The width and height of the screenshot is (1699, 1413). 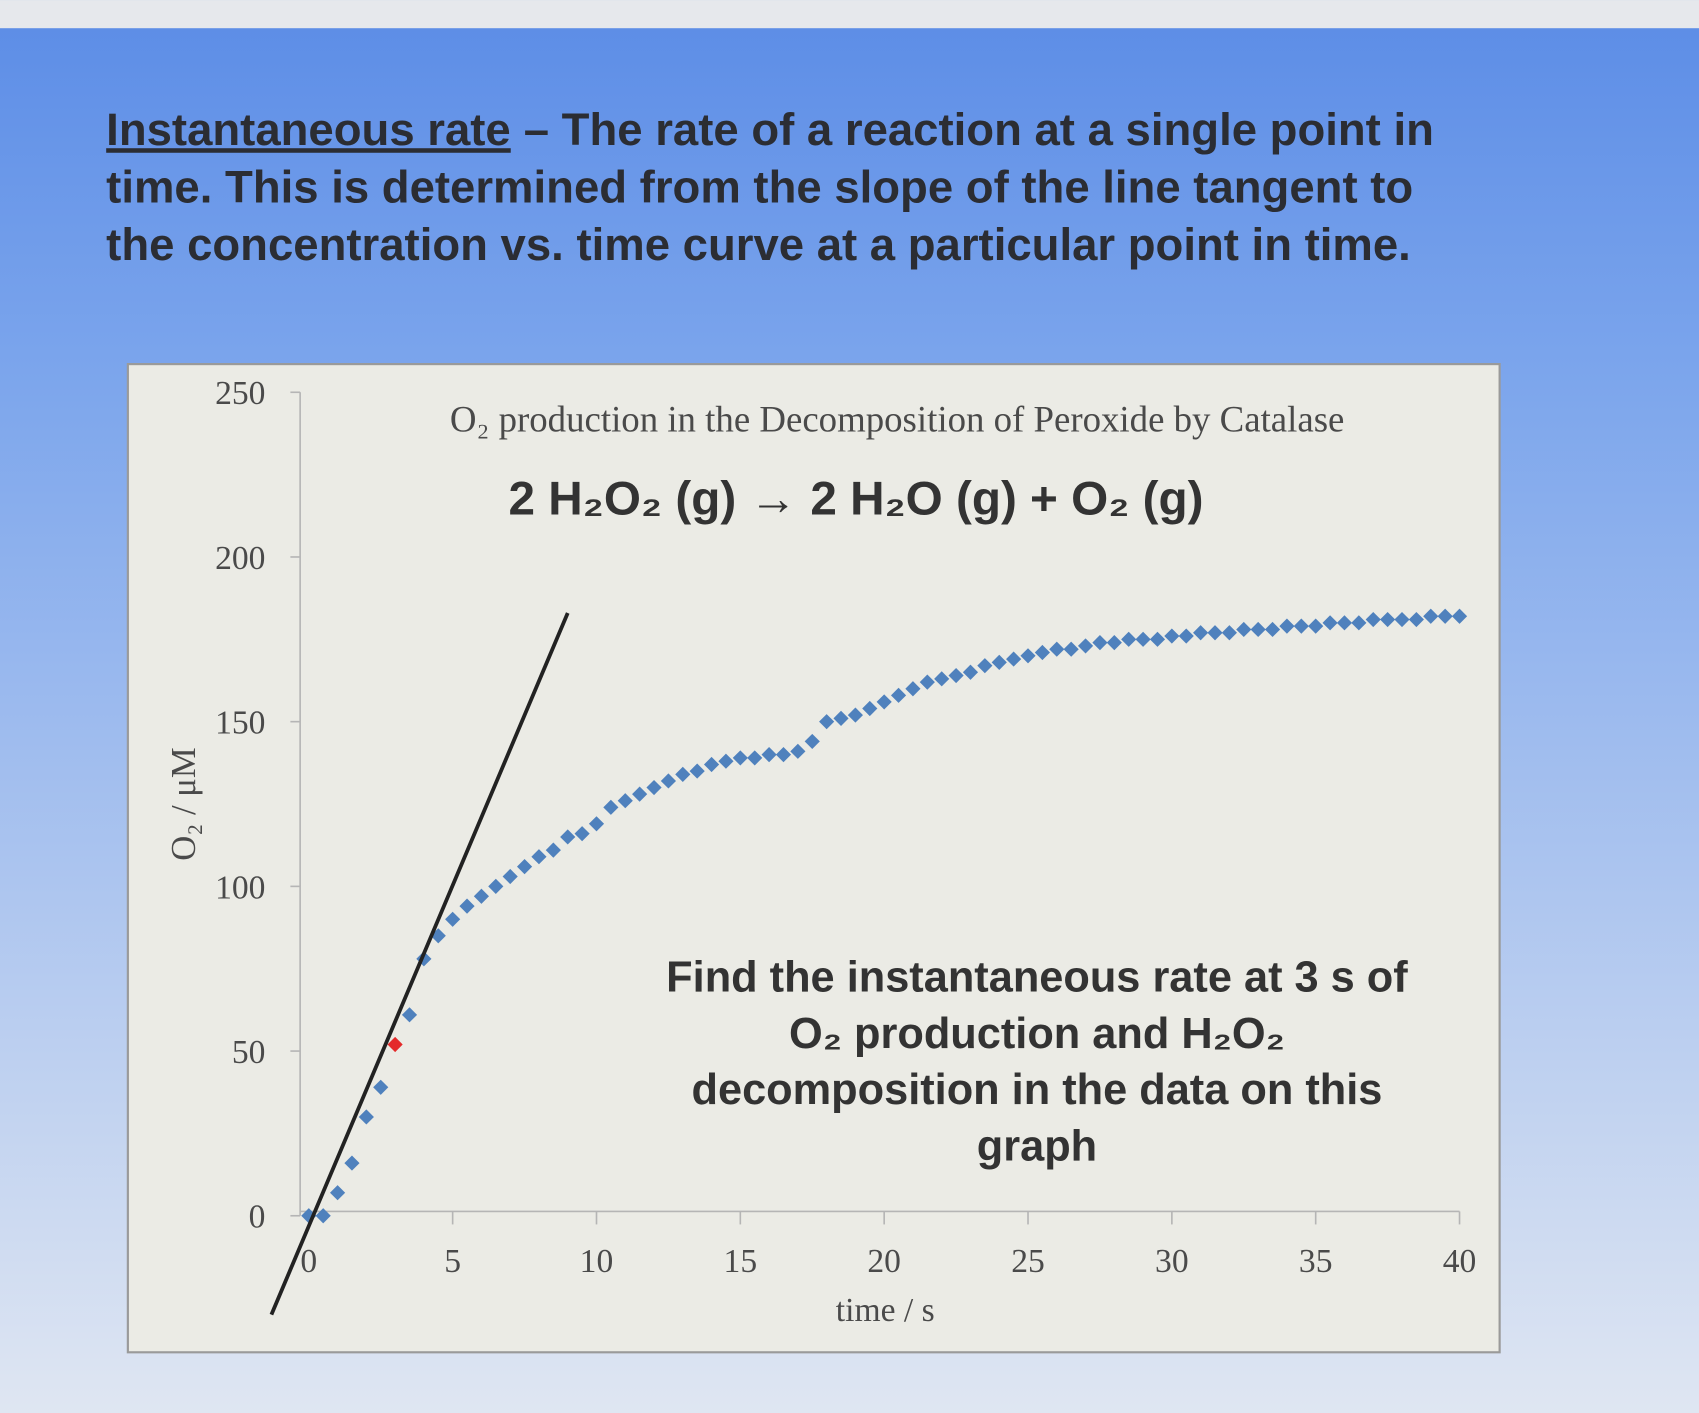 What do you see at coordinates (885, 1310) in the screenshot?
I see `x-axis-label: time / s` at bounding box center [885, 1310].